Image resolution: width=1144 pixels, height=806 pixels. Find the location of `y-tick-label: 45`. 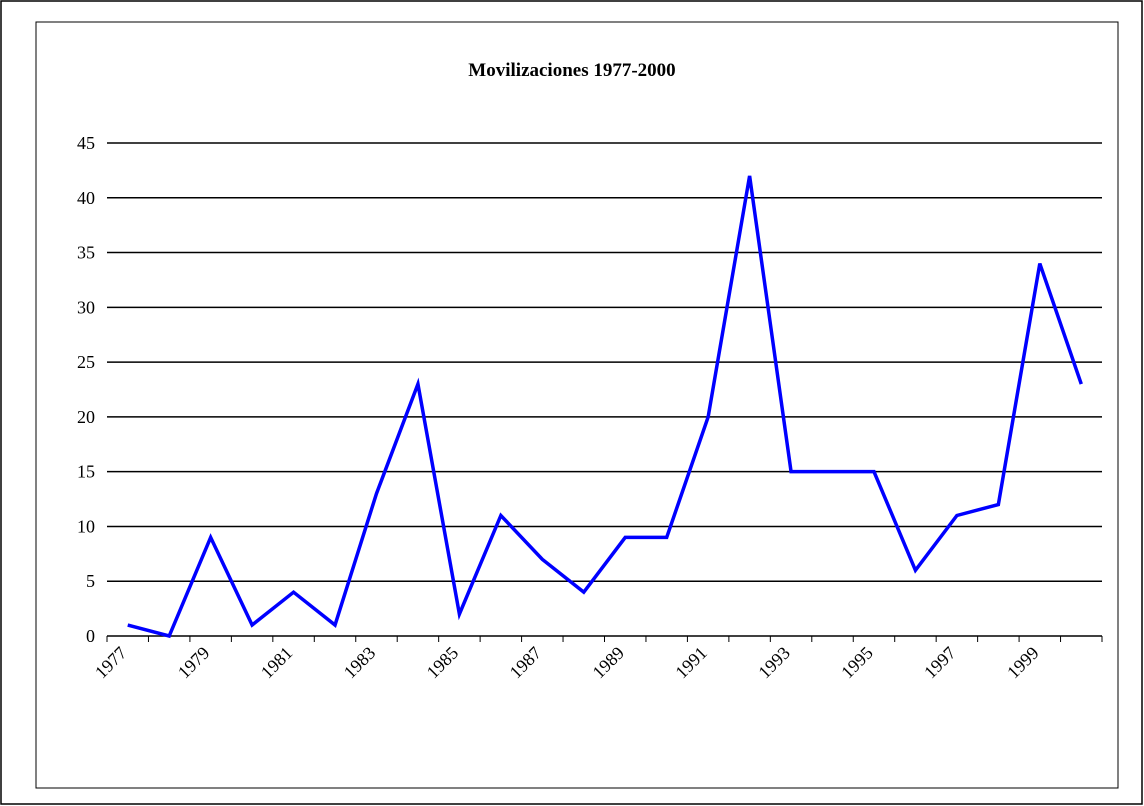

y-tick-label: 45 is located at coordinates (86, 143).